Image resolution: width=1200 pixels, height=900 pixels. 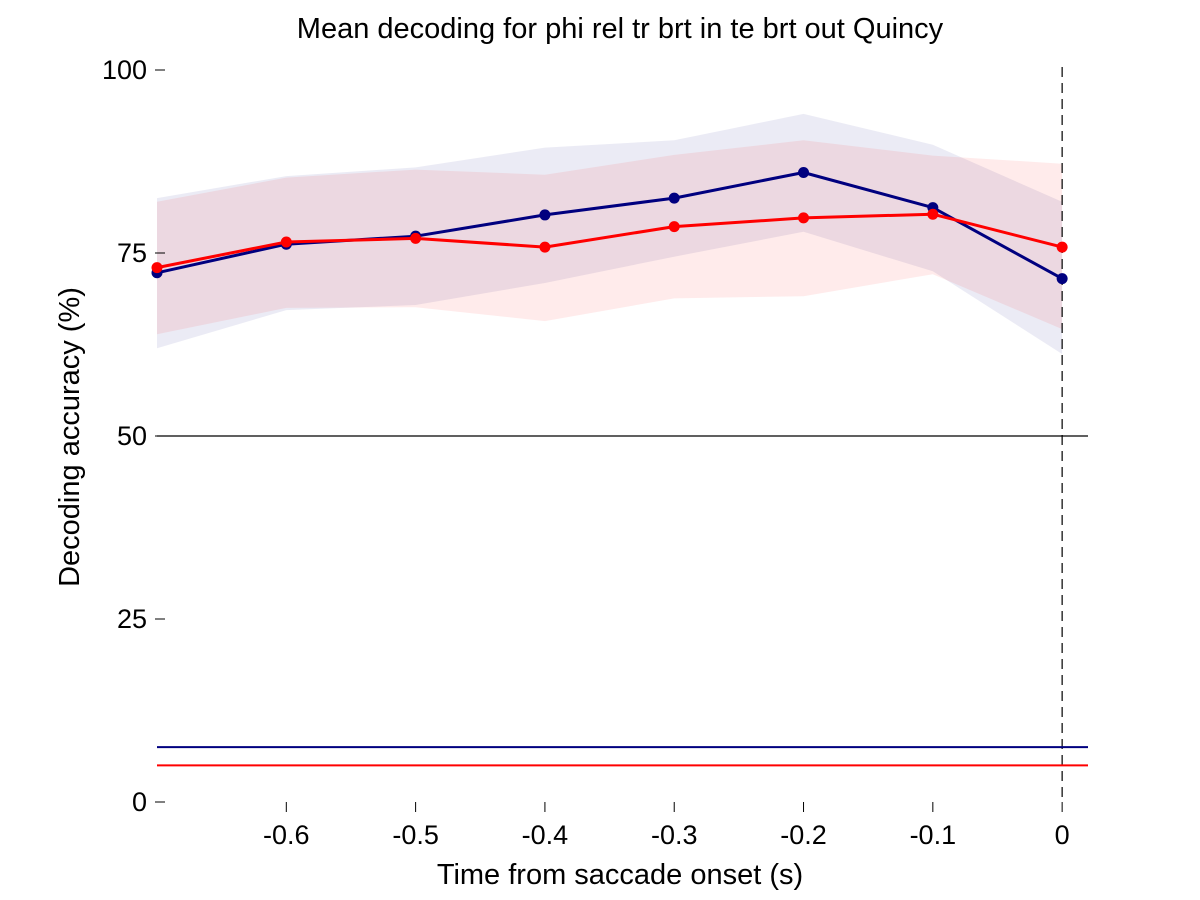 I want to click on x-tick-label: -0.6, so click(x=286, y=835).